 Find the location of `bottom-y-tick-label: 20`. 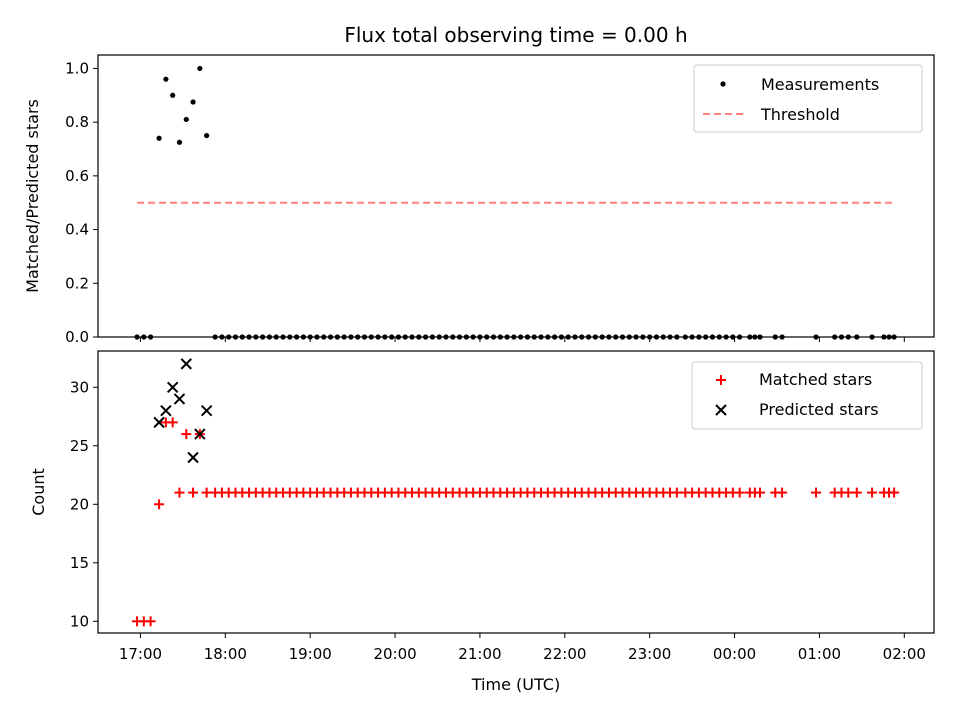

bottom-y-tick-label: 20 is located at coordinates (79, 504).